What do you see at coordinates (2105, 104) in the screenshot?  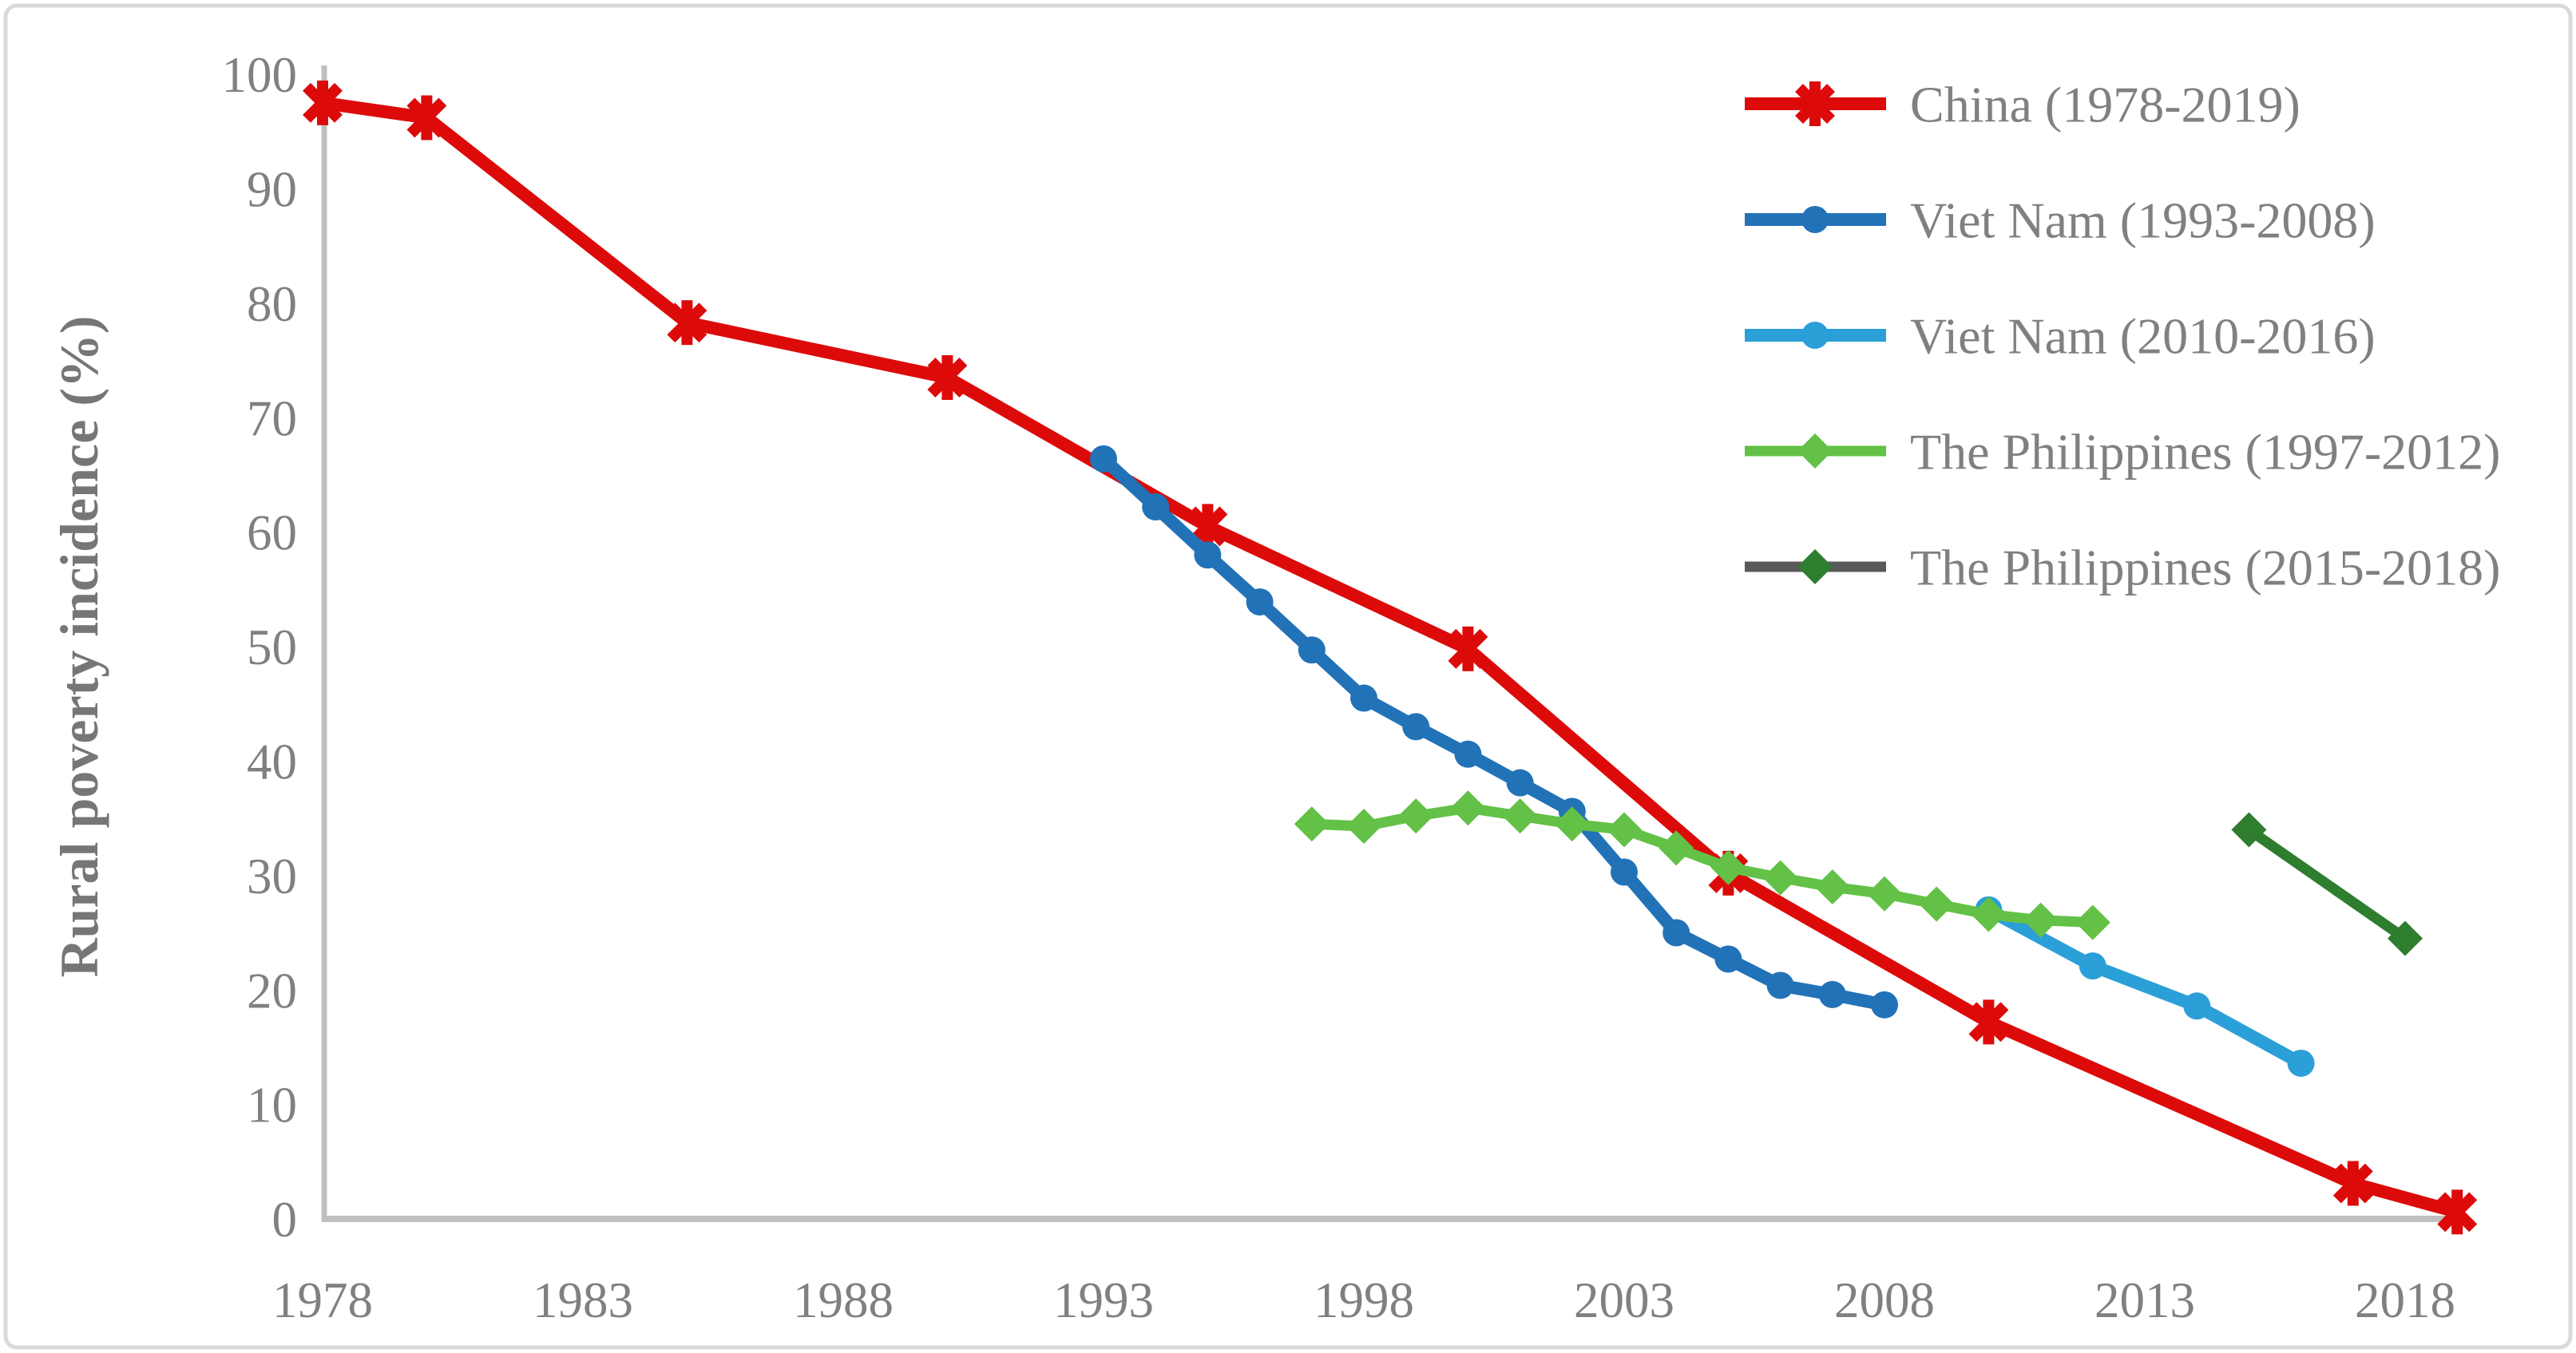 I see `legend-label: China (1978-2019)` at bounding box center [2105, 104].